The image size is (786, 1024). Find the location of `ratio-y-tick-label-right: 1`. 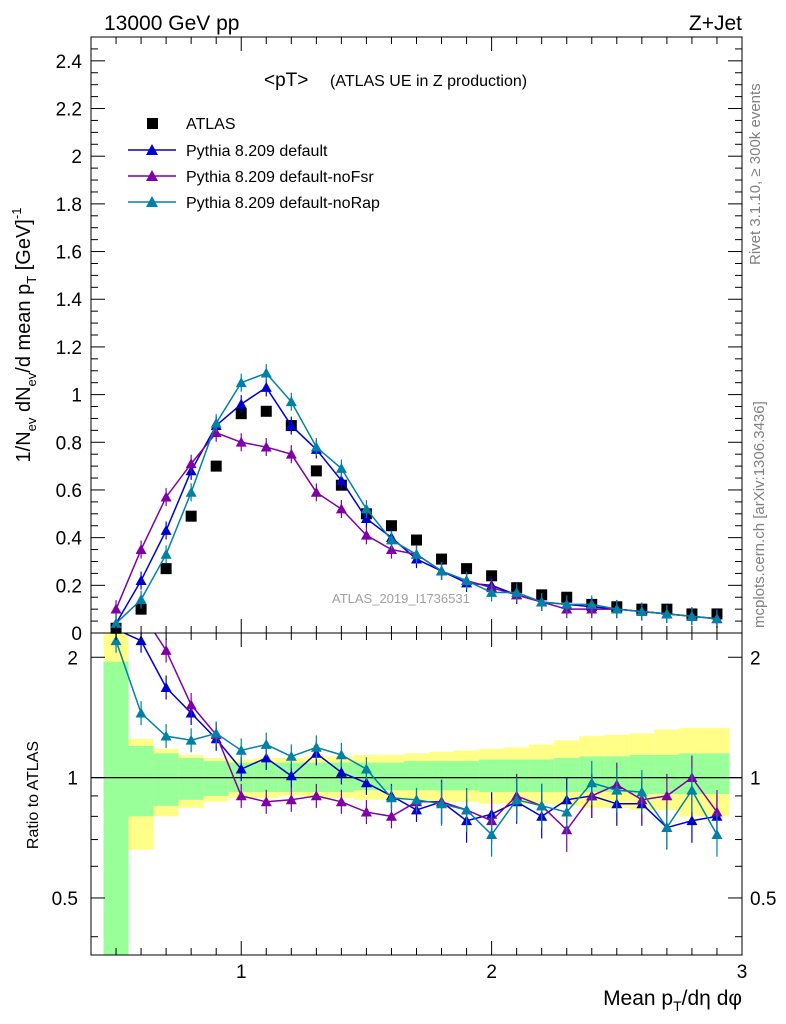

ratio-y-tick-label-right: 1 is located at coordinates (755, 779).